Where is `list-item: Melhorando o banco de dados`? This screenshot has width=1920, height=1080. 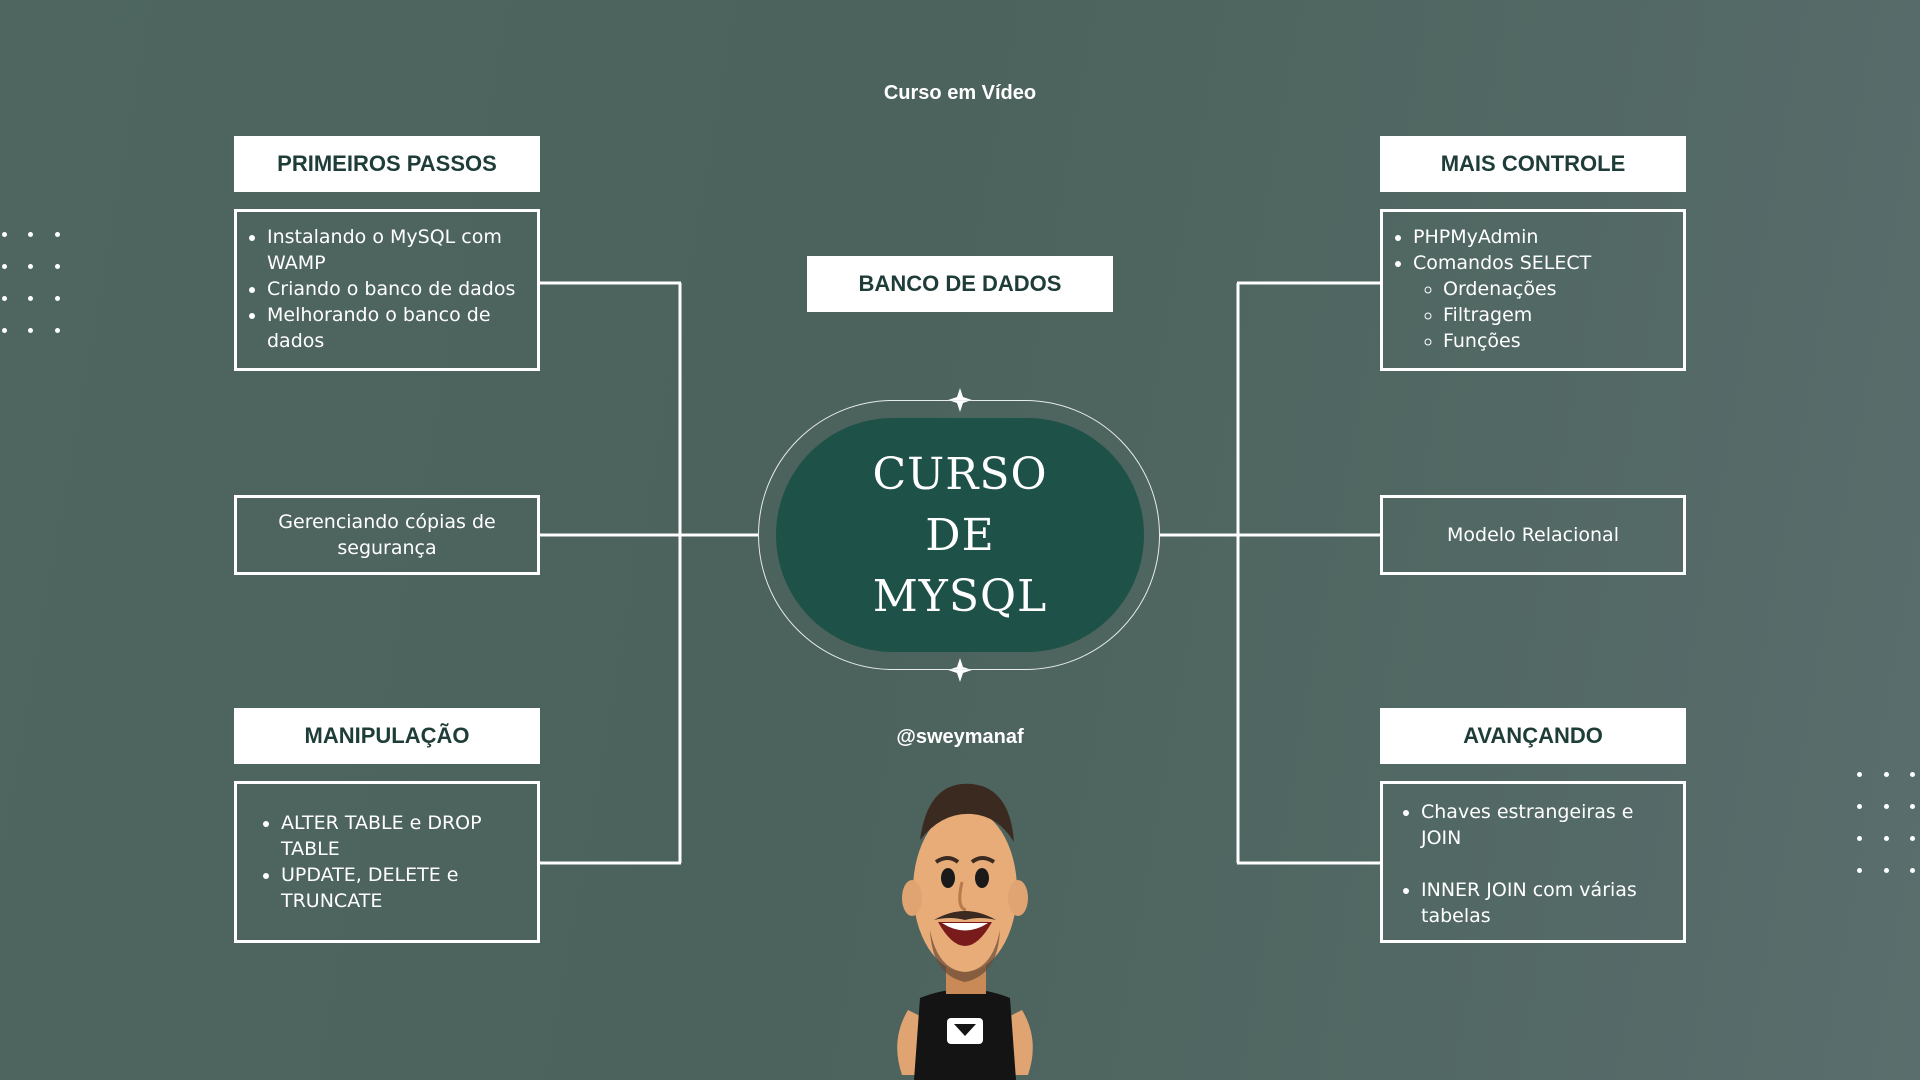 list-item: Melhorando o banco de dados is located at coordinates (396, 328).